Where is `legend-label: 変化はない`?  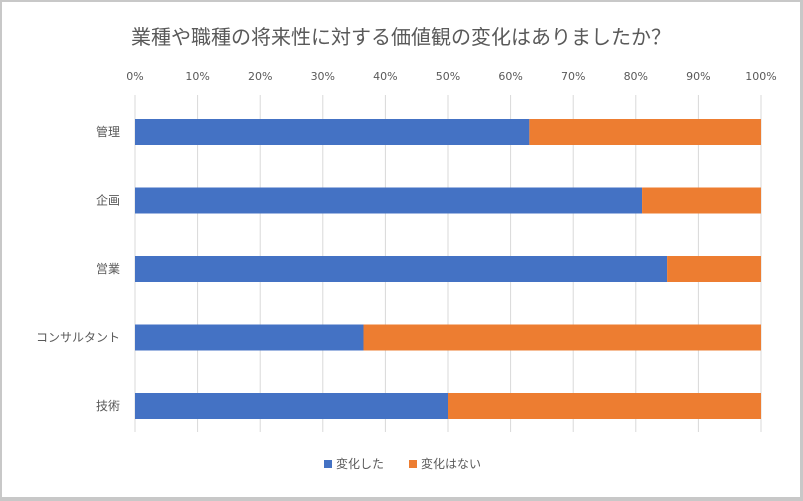 legend-label: 変化はない is located at coordinates (451, 463).